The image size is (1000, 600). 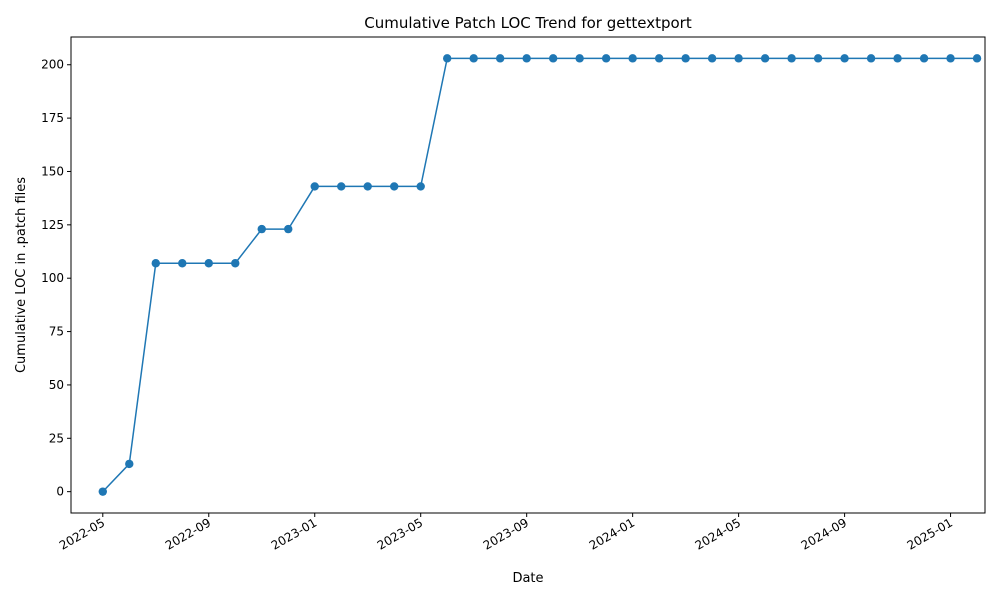 What do you see at coordinates (527, 578) in the screenshot?
I see `x-axis-title: Date` at bounding box center [527, 578].